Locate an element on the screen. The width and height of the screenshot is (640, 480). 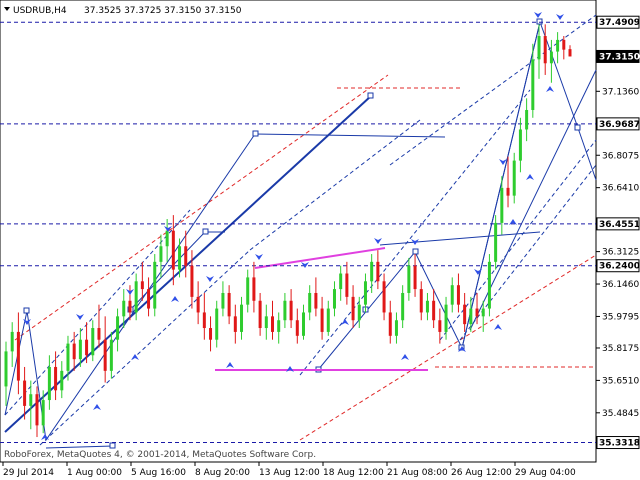
price-tag-label: 35.3318 is located at coordinates (619, 444).